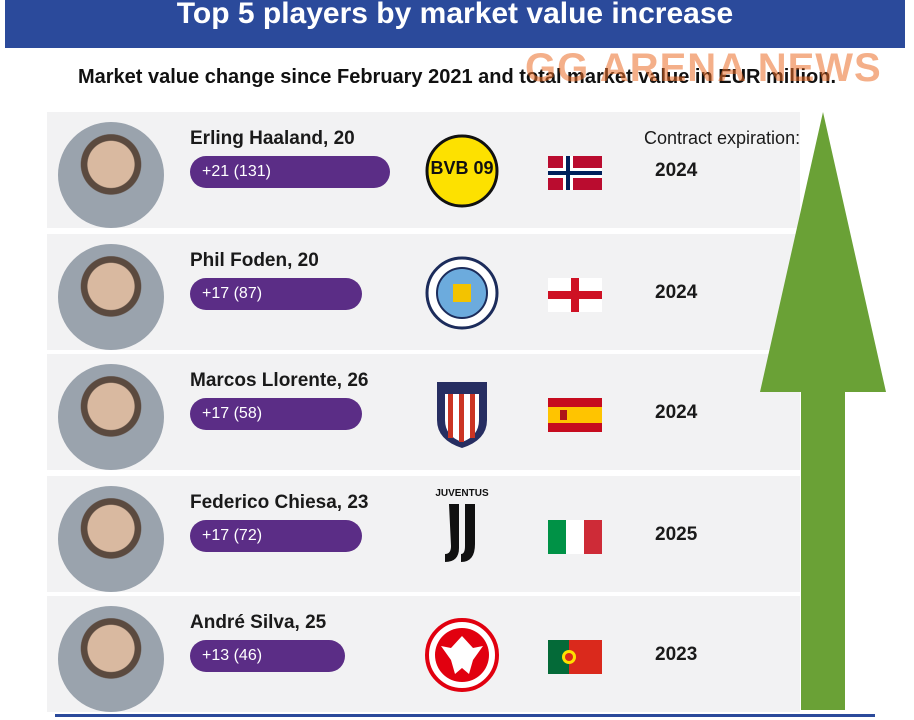 The height and width of the screenshot is (720, 914). What do you see at coordinates (254, 260) in the screenshot?
I see `player-name: Phil Foden, 20` at bounding box center [254, 260].